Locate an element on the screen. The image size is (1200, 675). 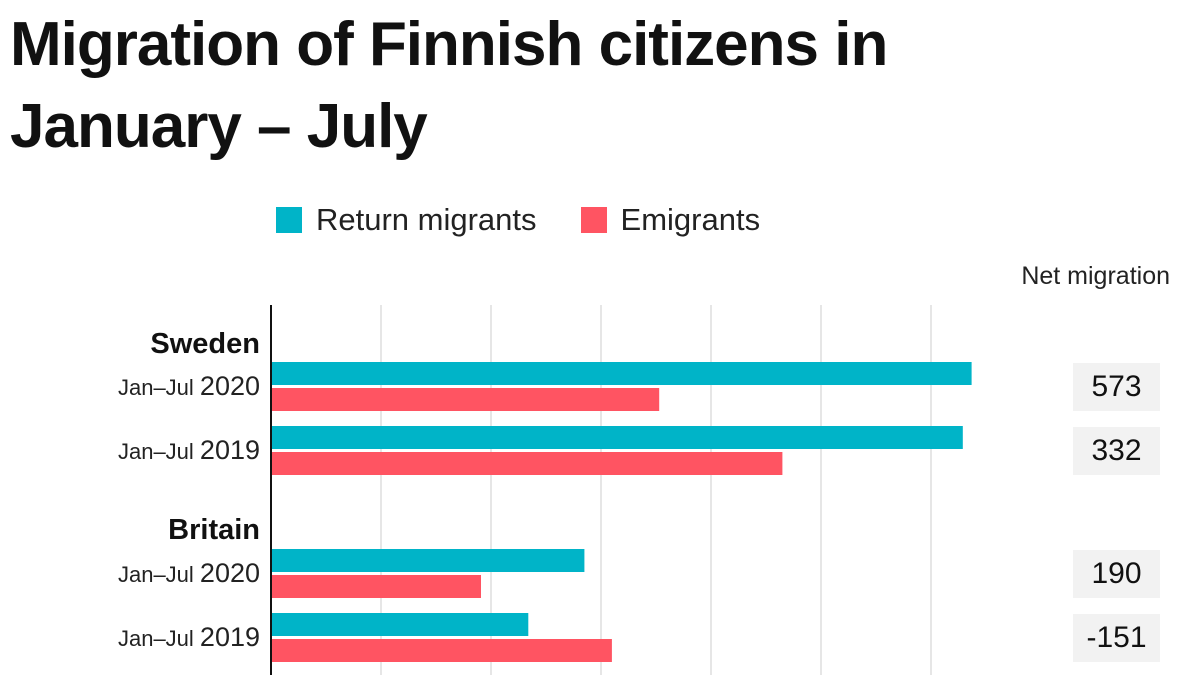
bar-britain-2020-emigrants is located at coordinates (376, 586).